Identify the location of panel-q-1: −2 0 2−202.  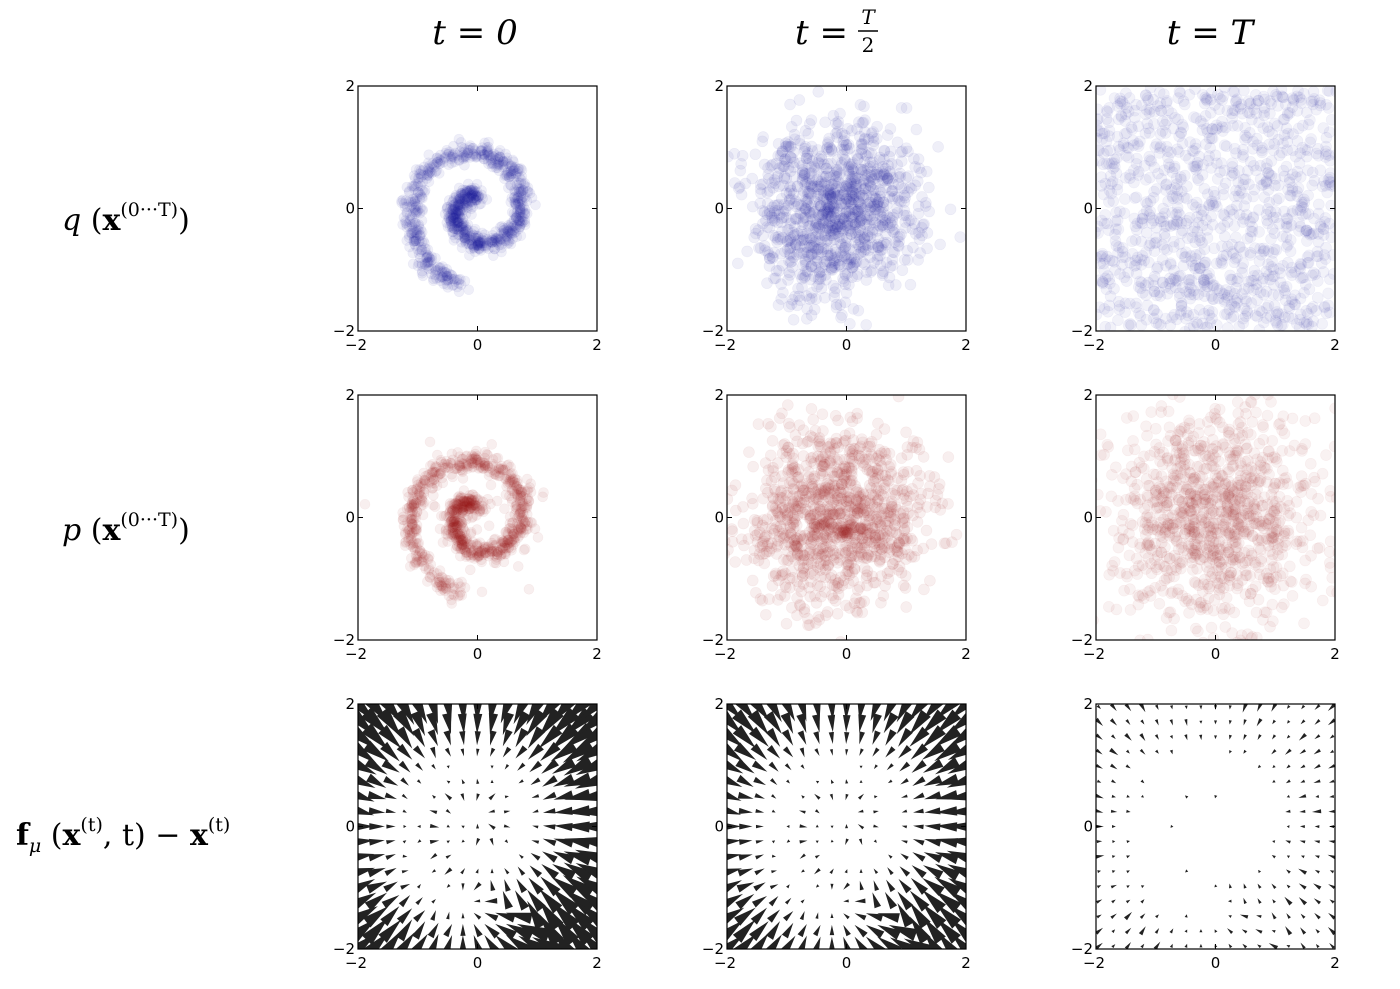
(836, 215).